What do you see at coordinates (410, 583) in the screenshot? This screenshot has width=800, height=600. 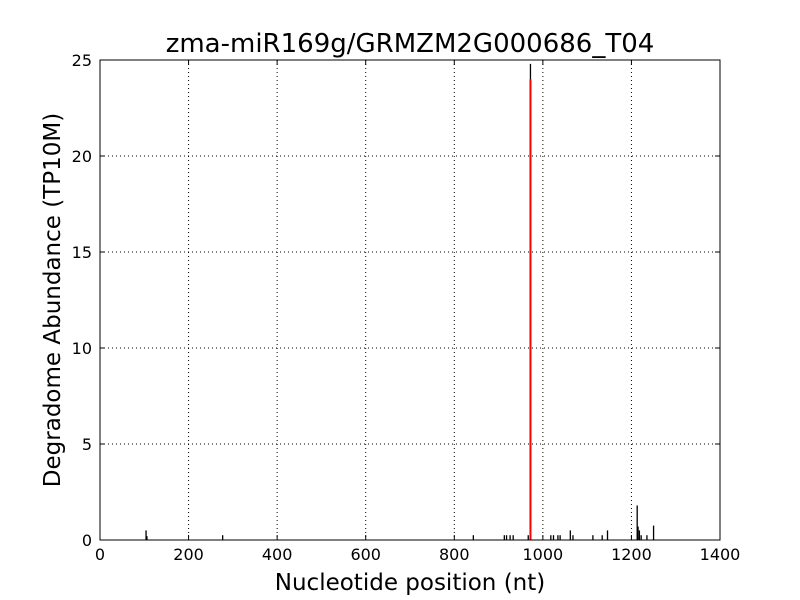 I see `x-axis-label: Nucleotide position (nt)` at bounding box center [410, 583].